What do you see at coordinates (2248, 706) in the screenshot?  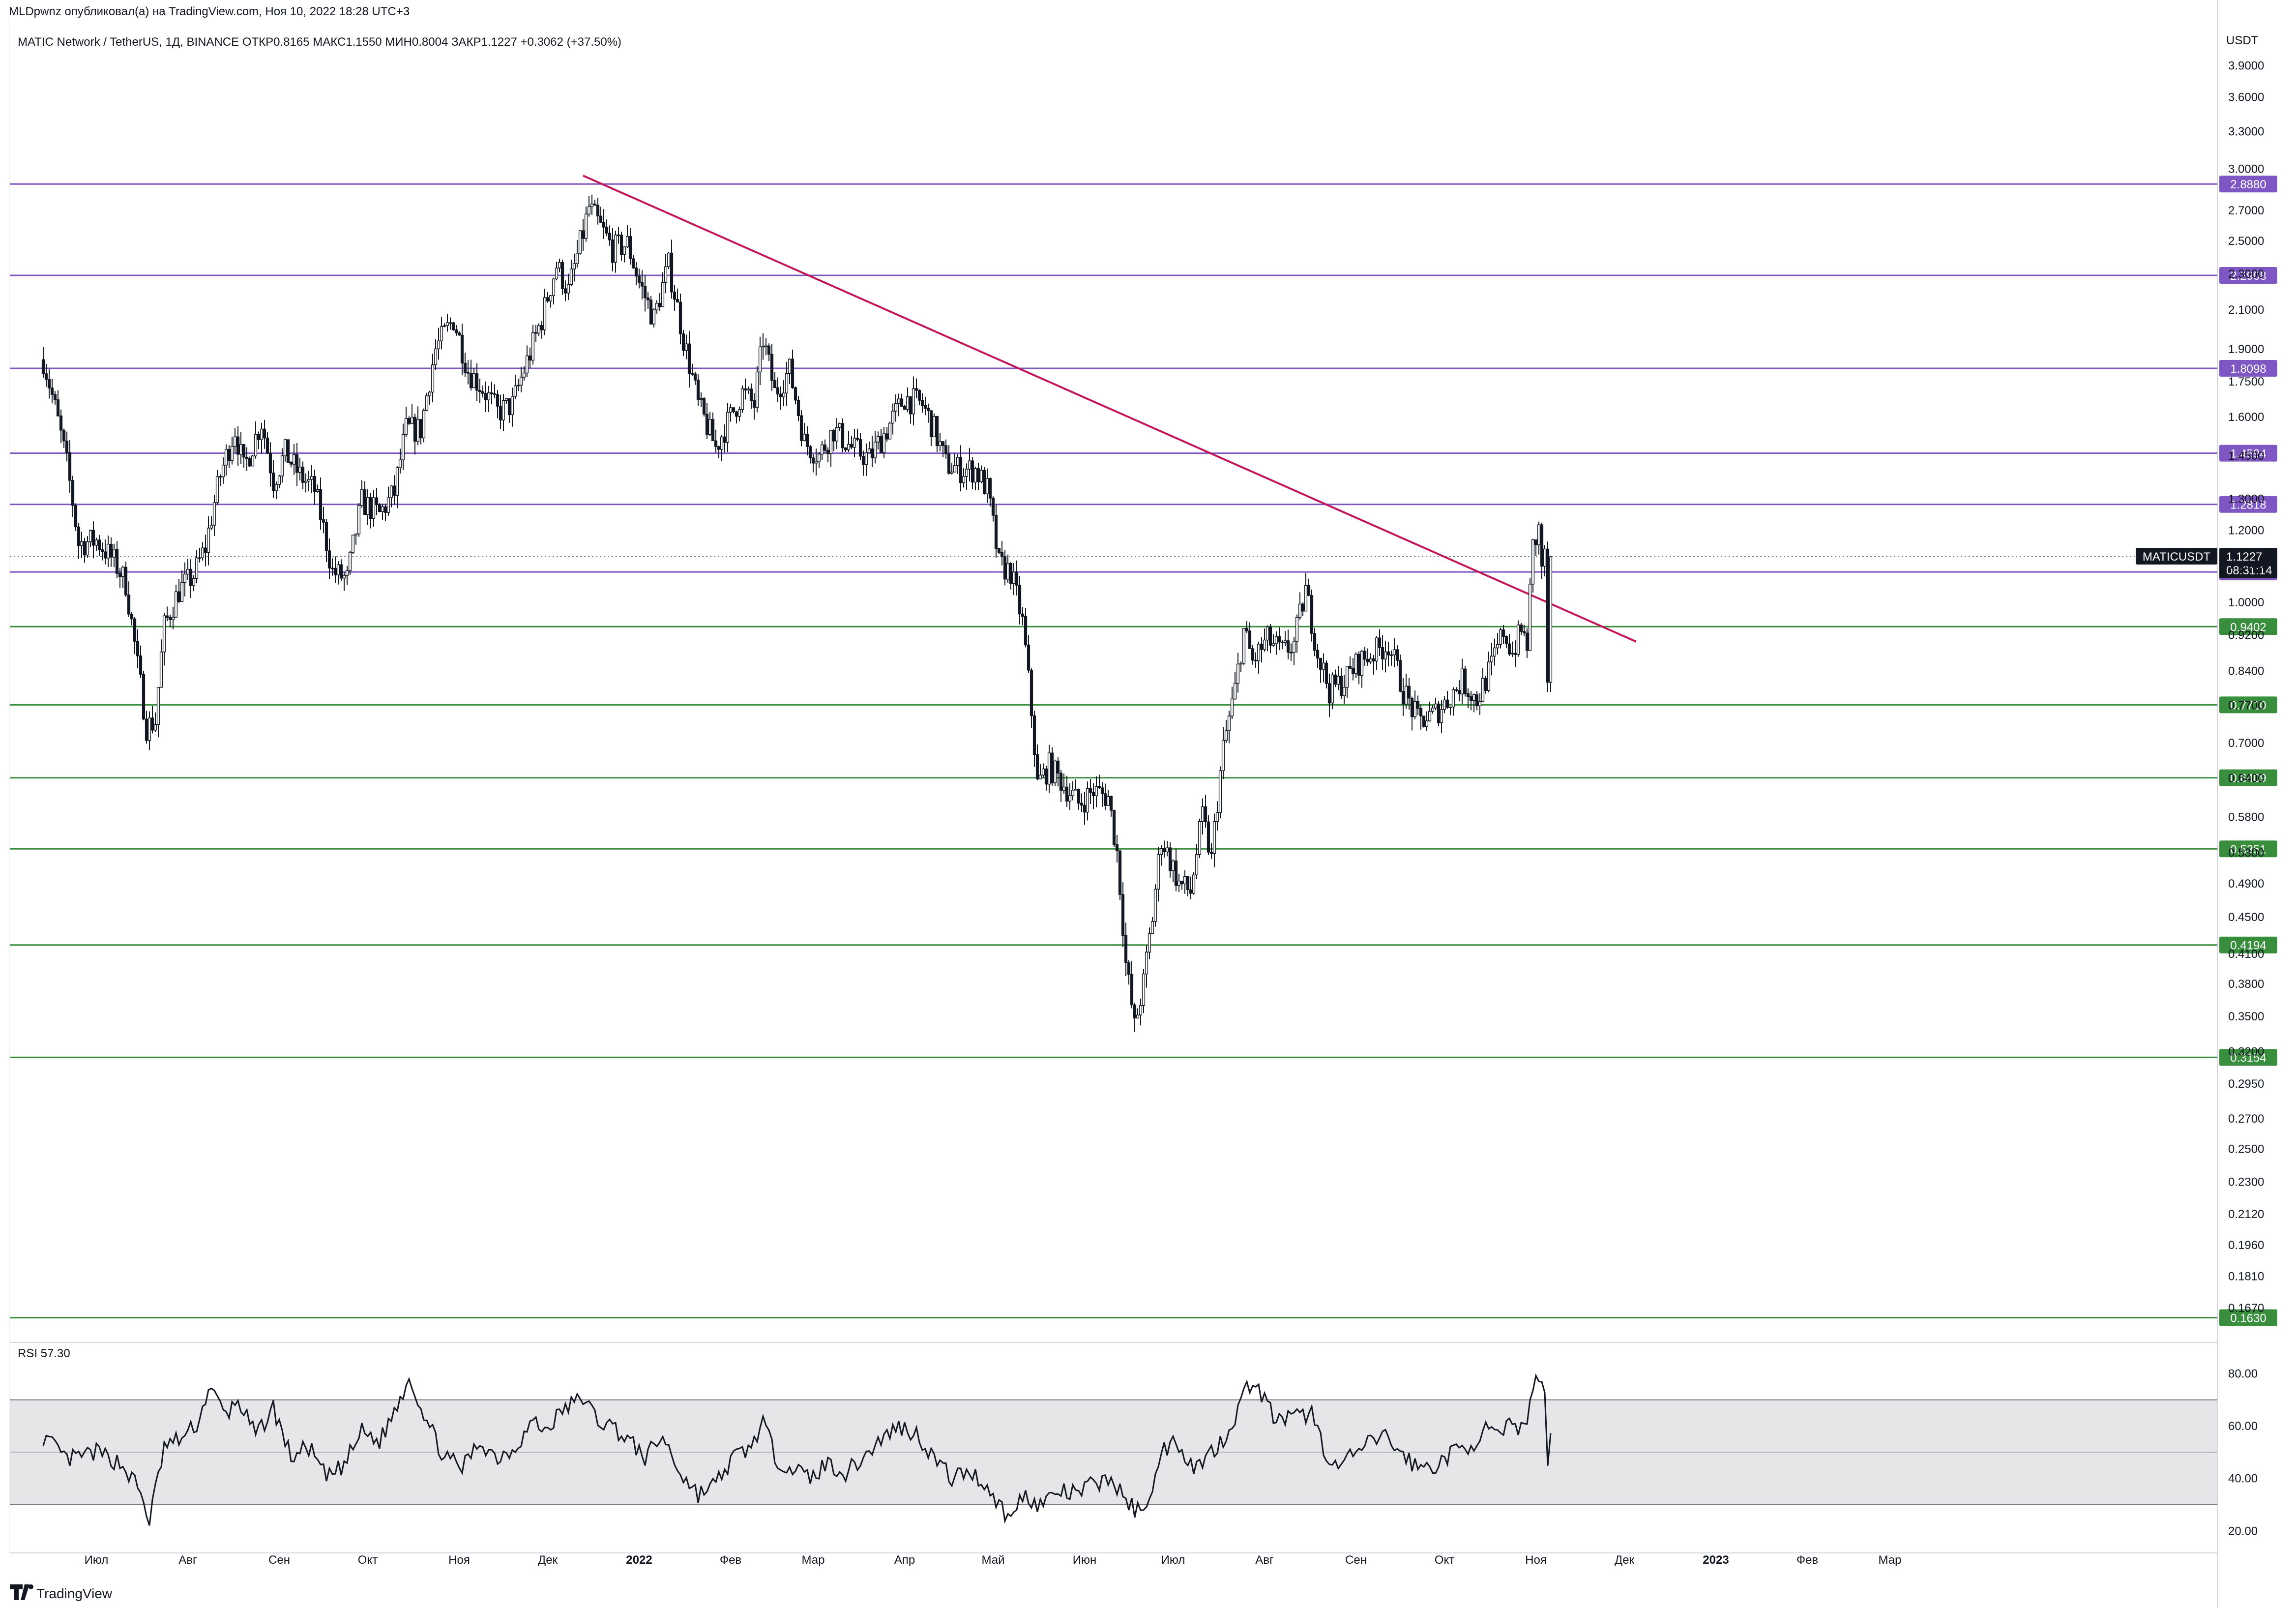 I see `level-price-label: 0.7710` at bounding box center [2248, 706].